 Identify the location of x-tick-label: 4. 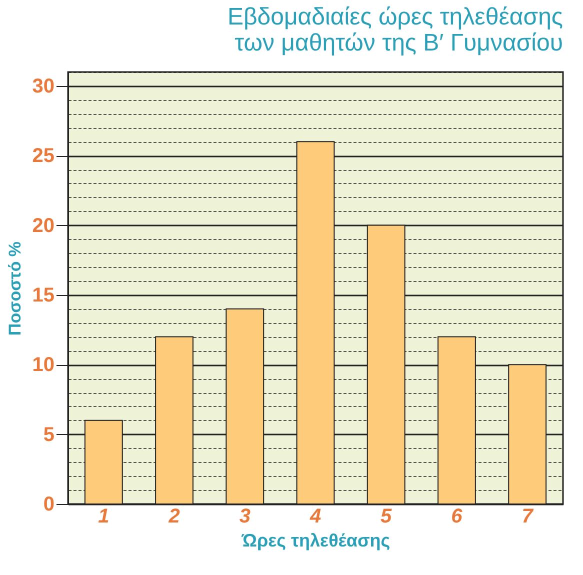
(315, 517).